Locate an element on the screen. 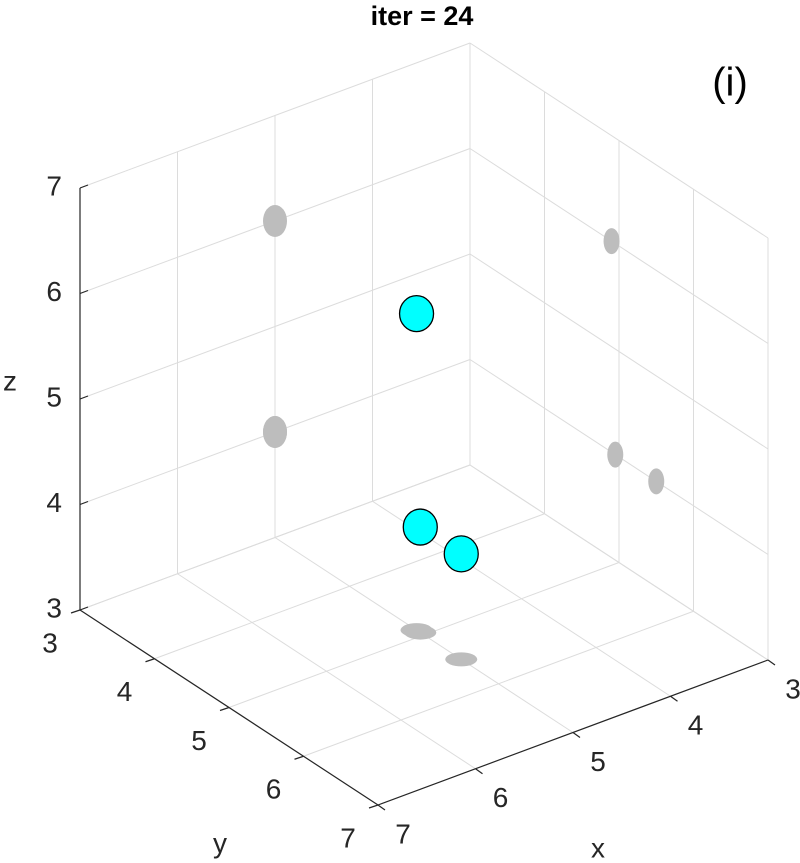  x-tick-label: 6 is located at coordinates (501, 797).